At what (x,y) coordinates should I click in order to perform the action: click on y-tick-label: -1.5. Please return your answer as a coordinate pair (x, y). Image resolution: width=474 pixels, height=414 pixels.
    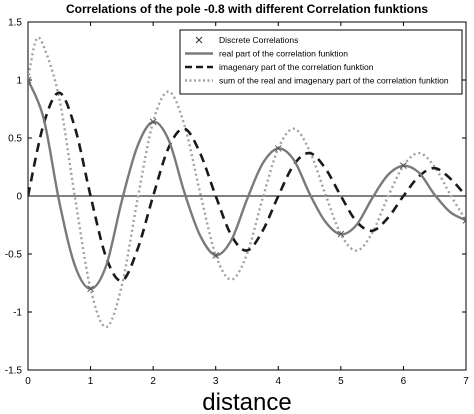
    Looking at the image, I should click on (14, 371).